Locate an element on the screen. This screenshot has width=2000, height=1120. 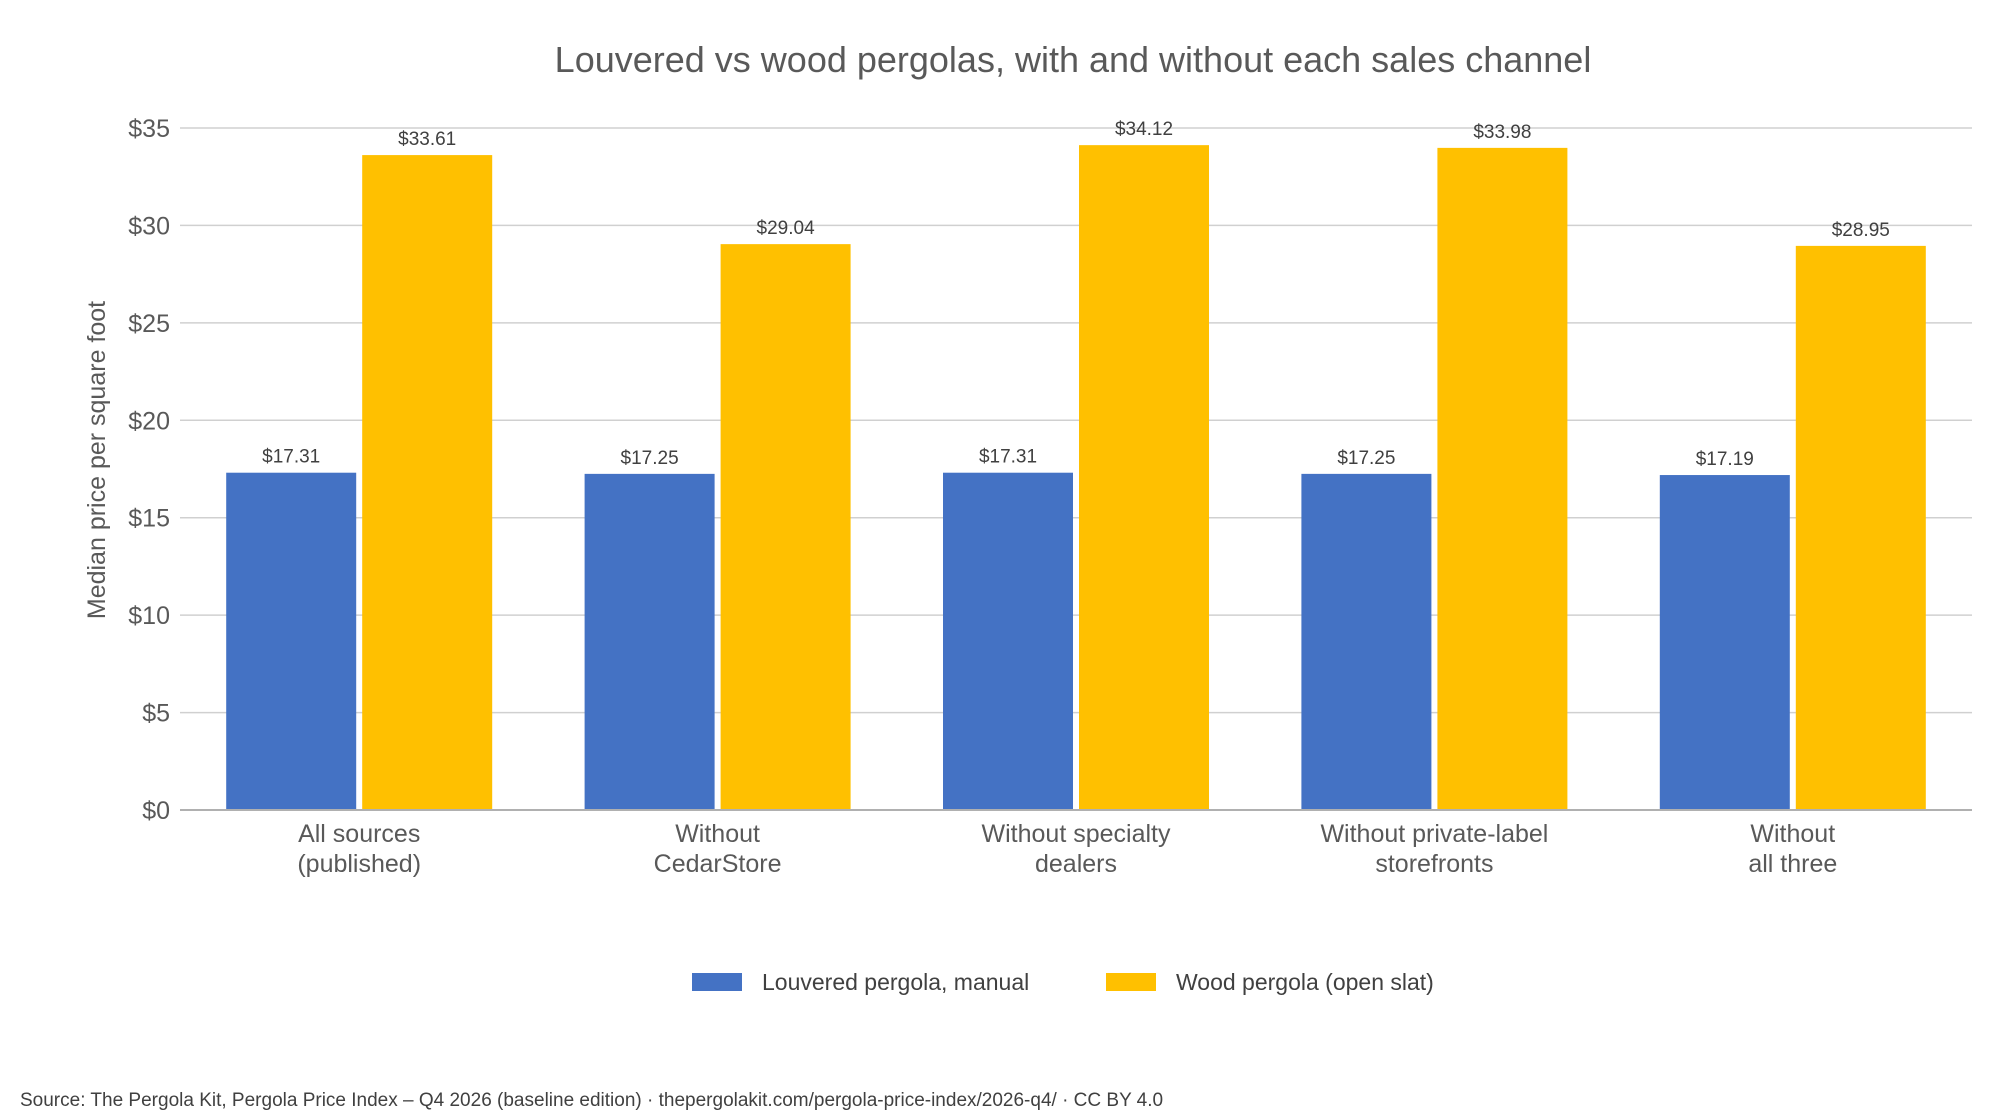
y-tick-label: $35 is located at coordinates (149, 129).